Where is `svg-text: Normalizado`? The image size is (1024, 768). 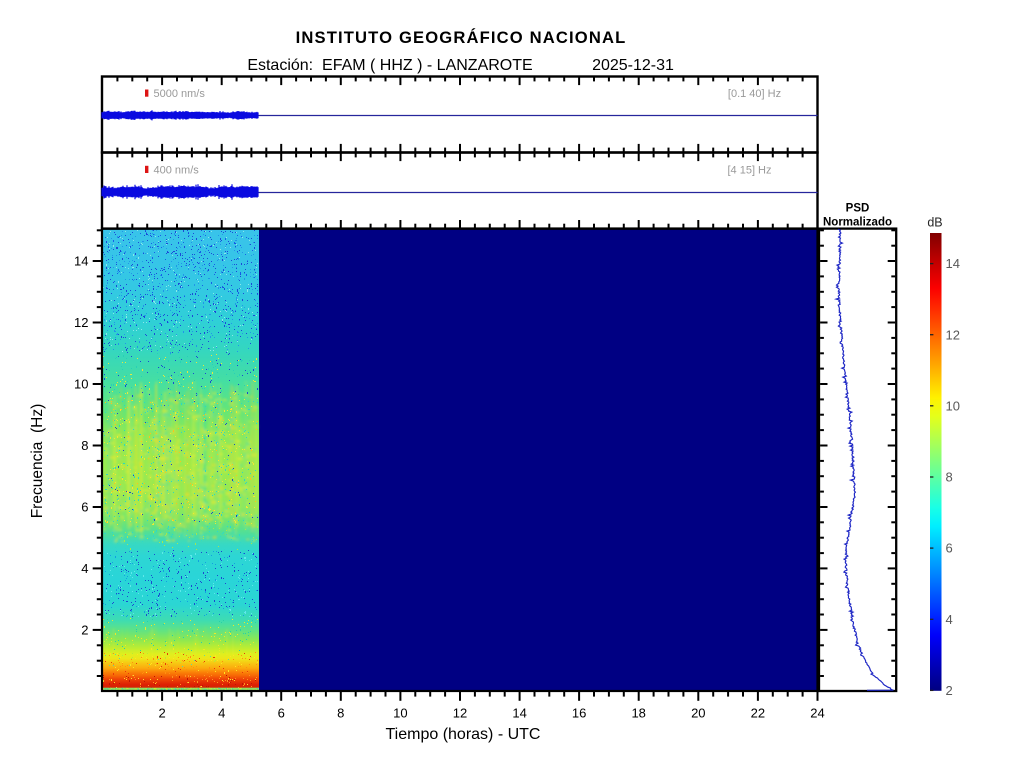 svg-text: Normalizado is located at coordinates (857, 223).